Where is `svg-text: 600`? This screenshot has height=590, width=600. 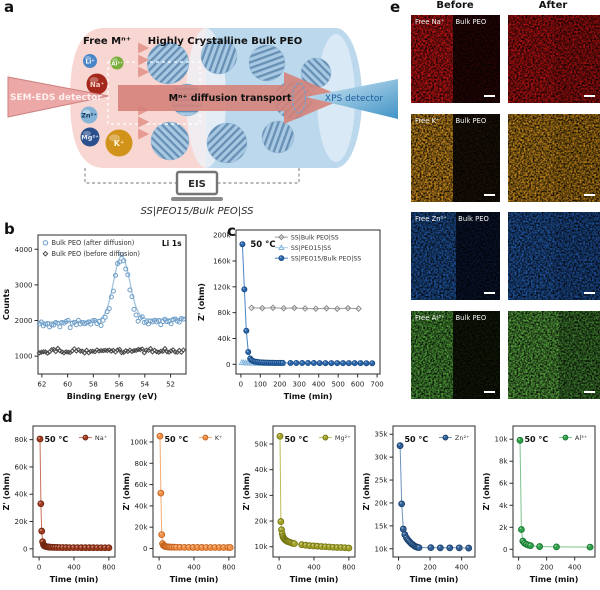
svg-text: 600 is located at coordinates (357, 385).